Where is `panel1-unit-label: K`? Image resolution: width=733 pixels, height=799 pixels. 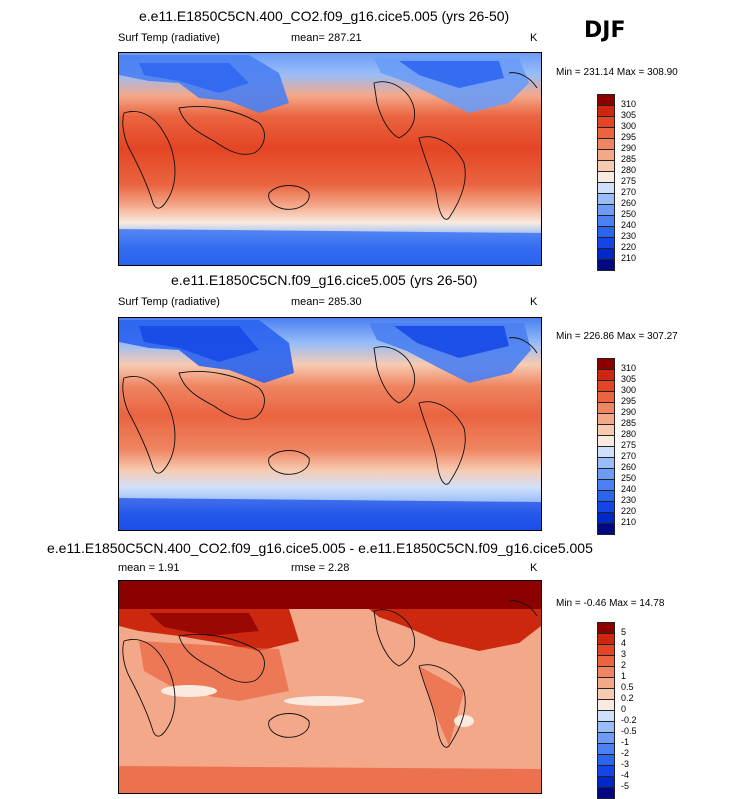
panel1-unit-label: K is located at coordinates (534, 38).